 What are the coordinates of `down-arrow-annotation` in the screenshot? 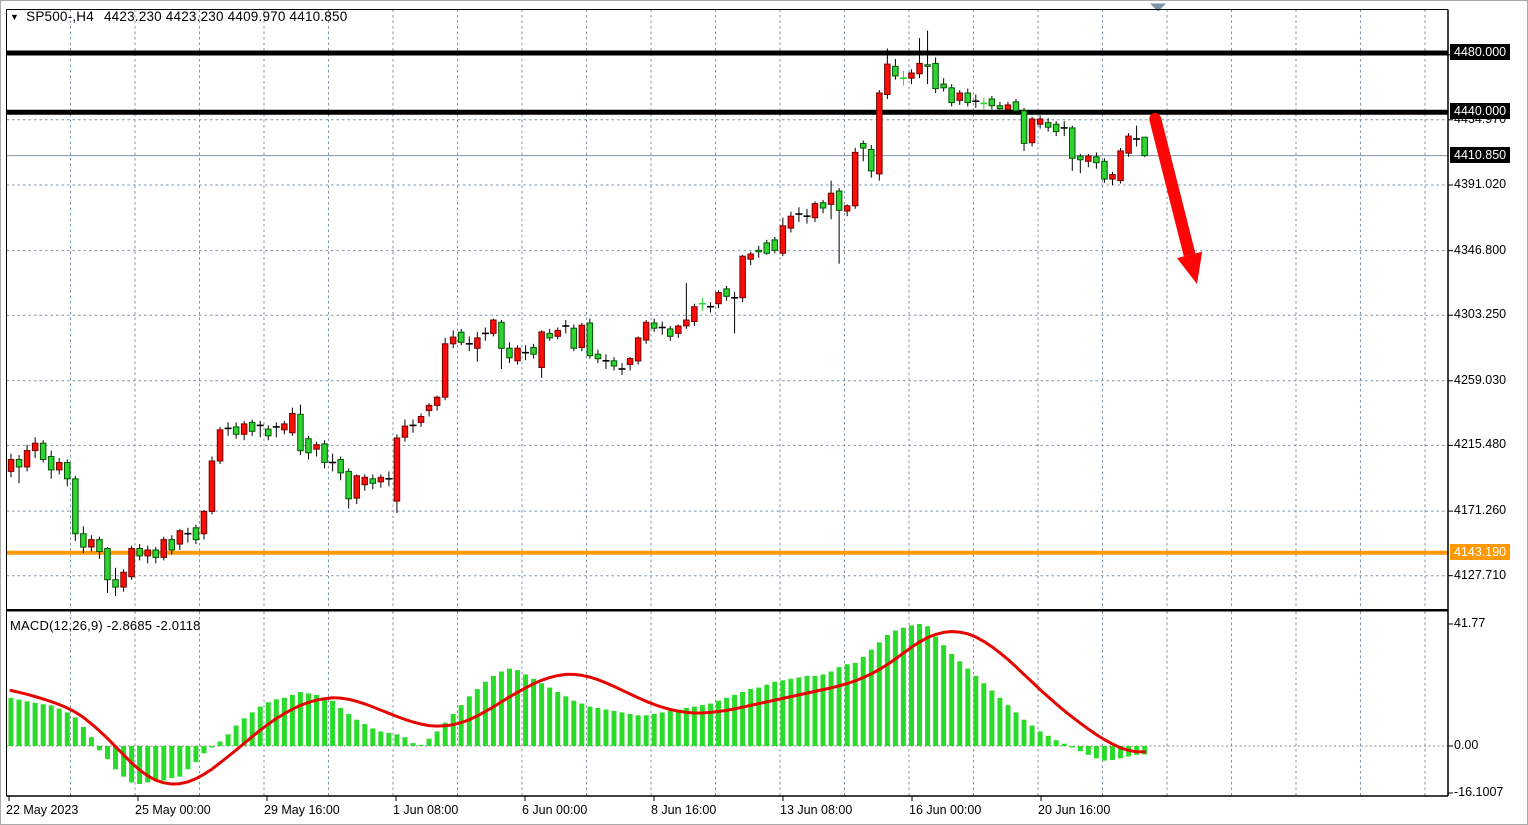 It's located at (1176, 198).